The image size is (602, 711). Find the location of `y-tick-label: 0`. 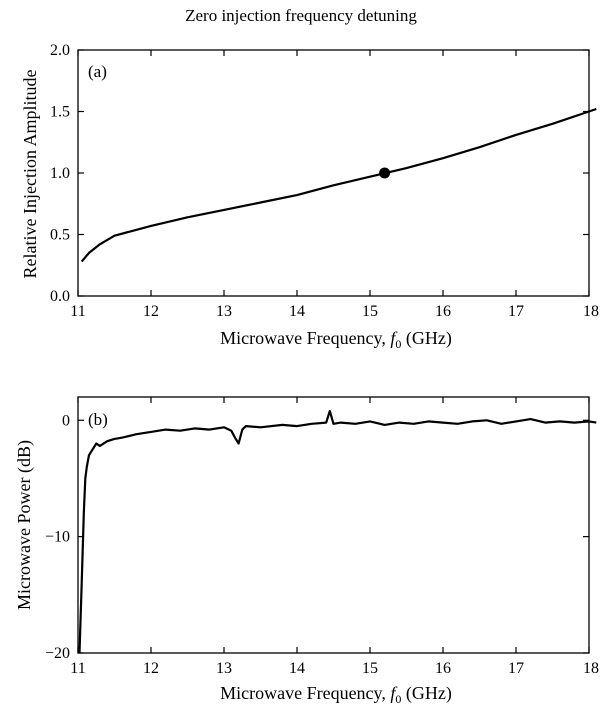

y-tick-label: 0 is located at coordinates (66, 420).